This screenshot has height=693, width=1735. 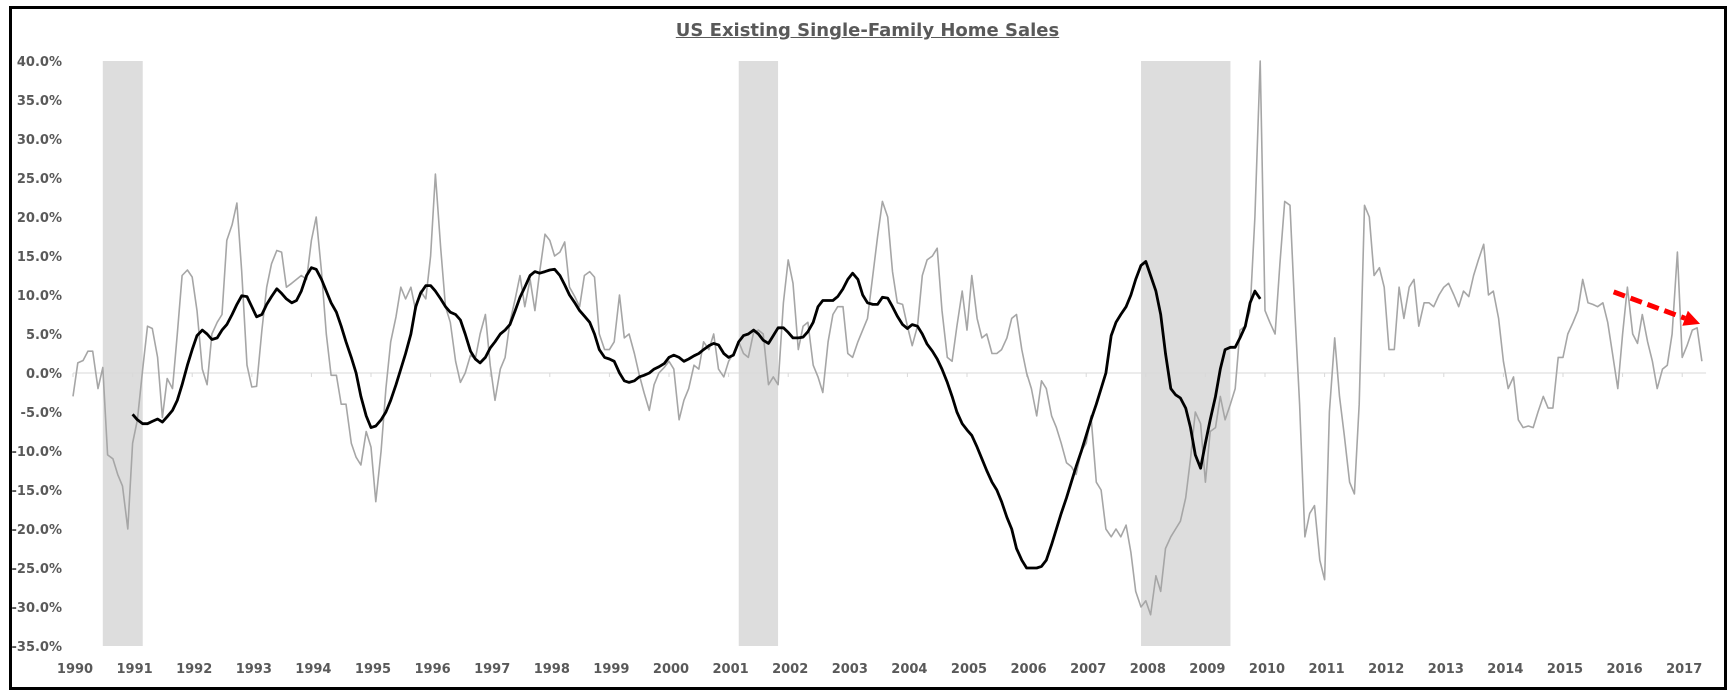 I want to click on x-tick-label: 2015, so click(x=1565, y=669).